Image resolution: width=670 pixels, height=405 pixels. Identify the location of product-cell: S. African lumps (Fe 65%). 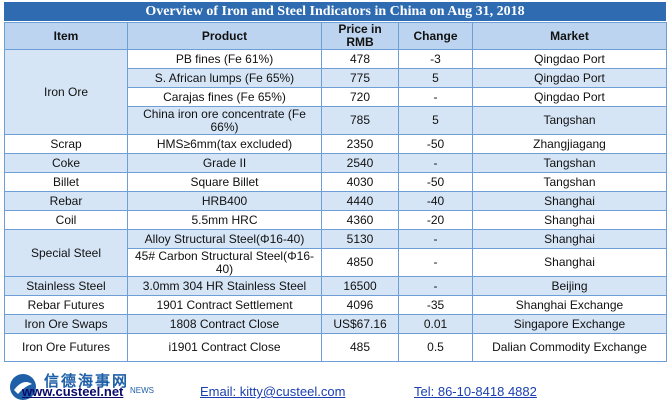
(224, 78).